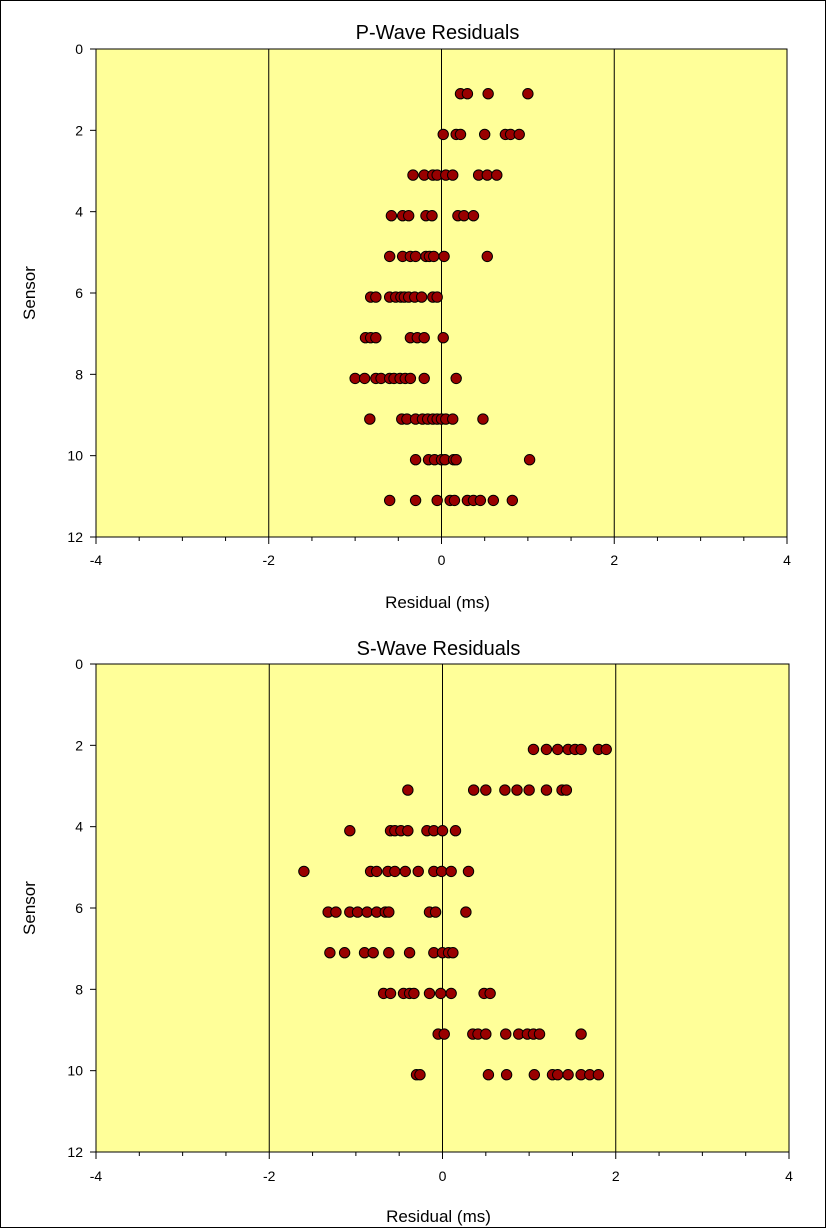  What do you see at coordinates (438, 33) in the screenshot?
I see `chart-title: P-Wave Residuals` at bounding box center [438, 33].